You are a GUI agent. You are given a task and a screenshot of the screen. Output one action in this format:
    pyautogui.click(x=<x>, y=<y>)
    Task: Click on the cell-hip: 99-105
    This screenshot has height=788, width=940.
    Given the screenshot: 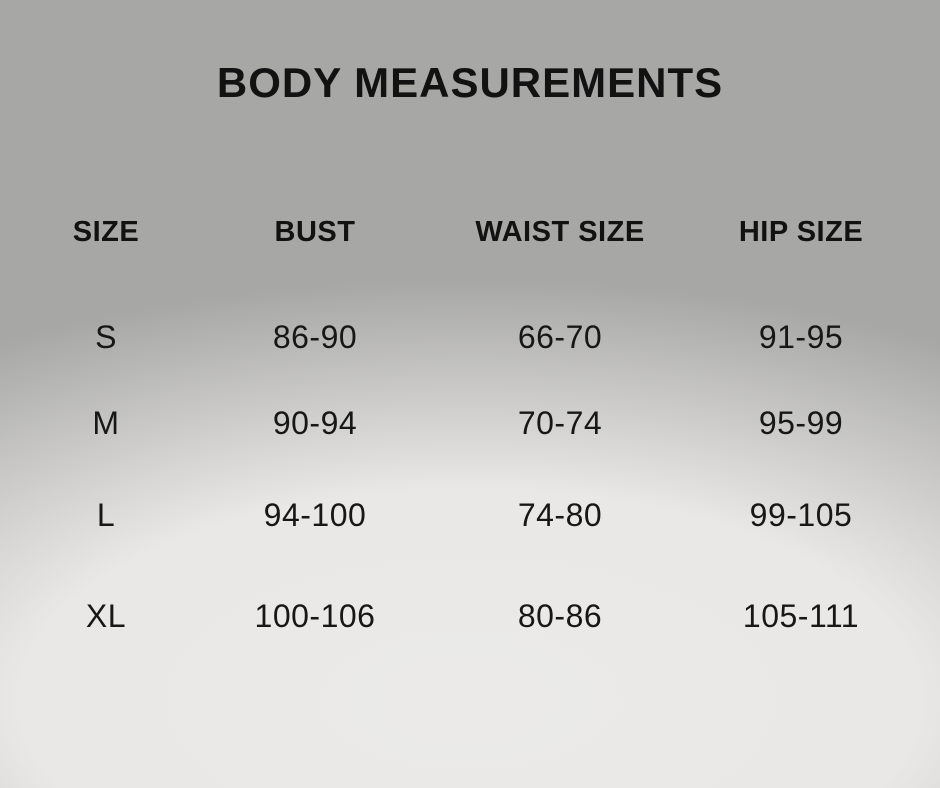 What is the action you would take?
    pyautogui.click(x=801, y=515)
    